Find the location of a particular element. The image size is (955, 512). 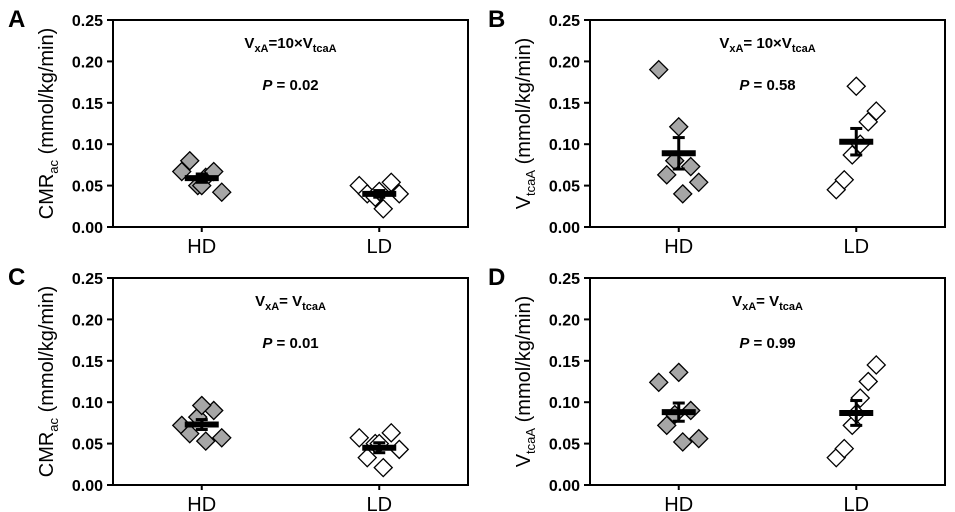

p-value-number: = 0.99 is located at coordinates (772, 343).